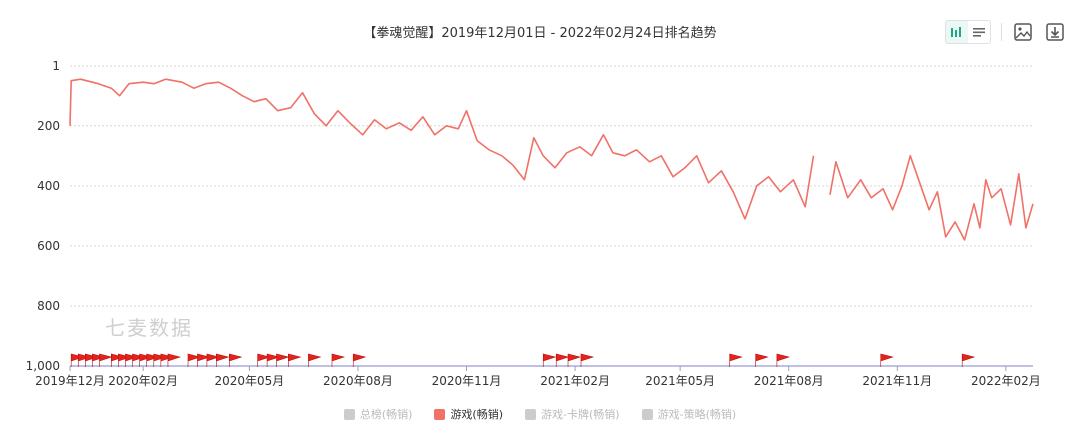  Describe the element at coordinates (1005, 32) in the screenshot. I see `chart-toolbar` at that location.